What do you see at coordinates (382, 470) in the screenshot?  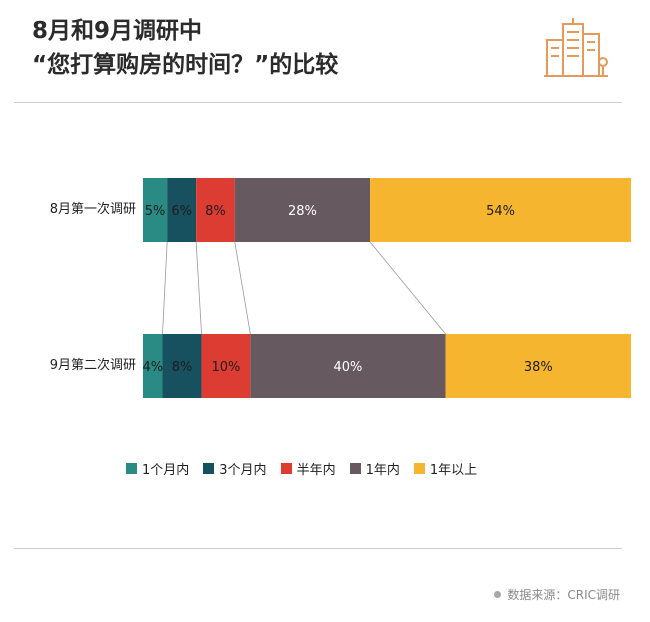 I see `legend-label: 1年内` at bounding box center [382, 470].